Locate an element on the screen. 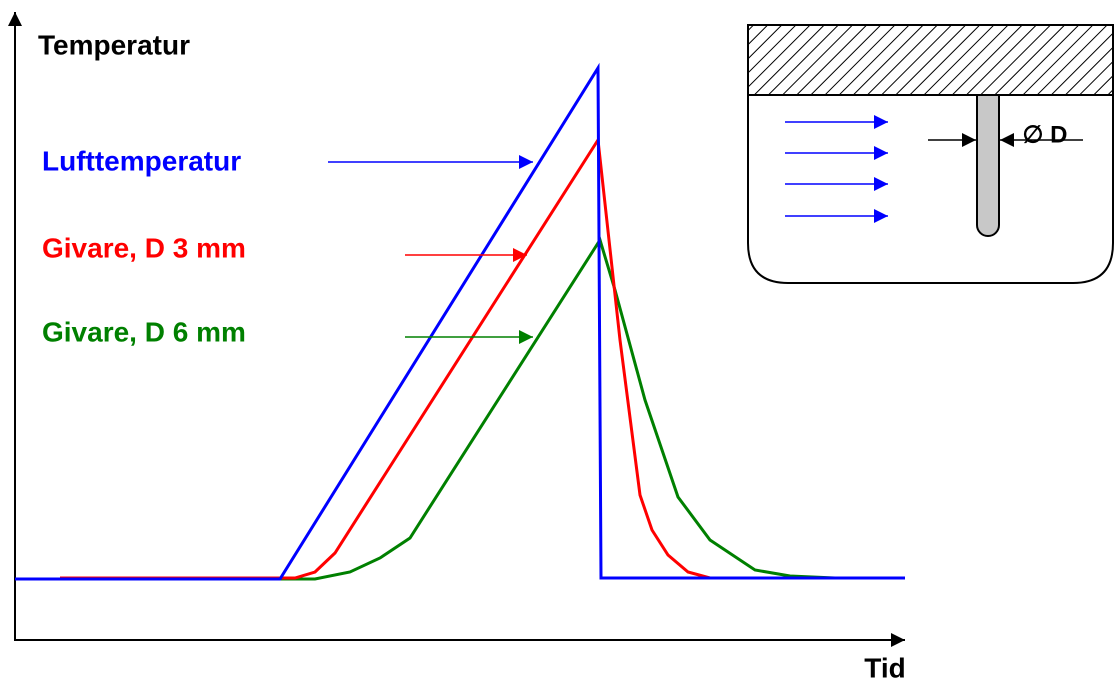  x-axis-label: Tid is located at coordinates (884, 667).